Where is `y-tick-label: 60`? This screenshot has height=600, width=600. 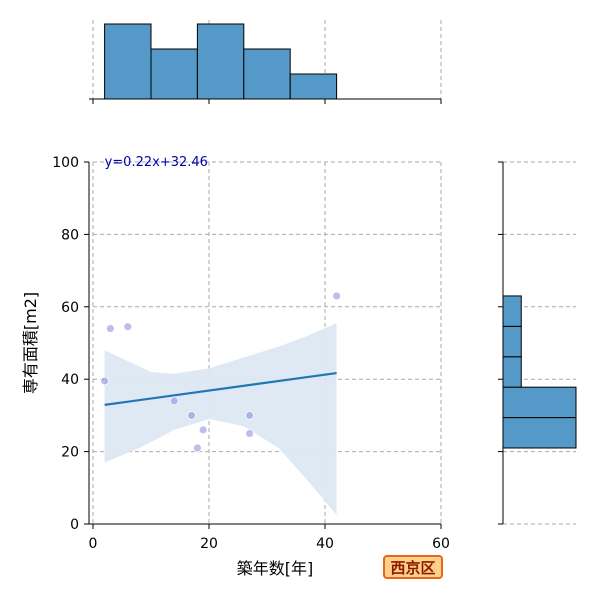 y-tick-label: 60 is located at coordinates (70, 308).